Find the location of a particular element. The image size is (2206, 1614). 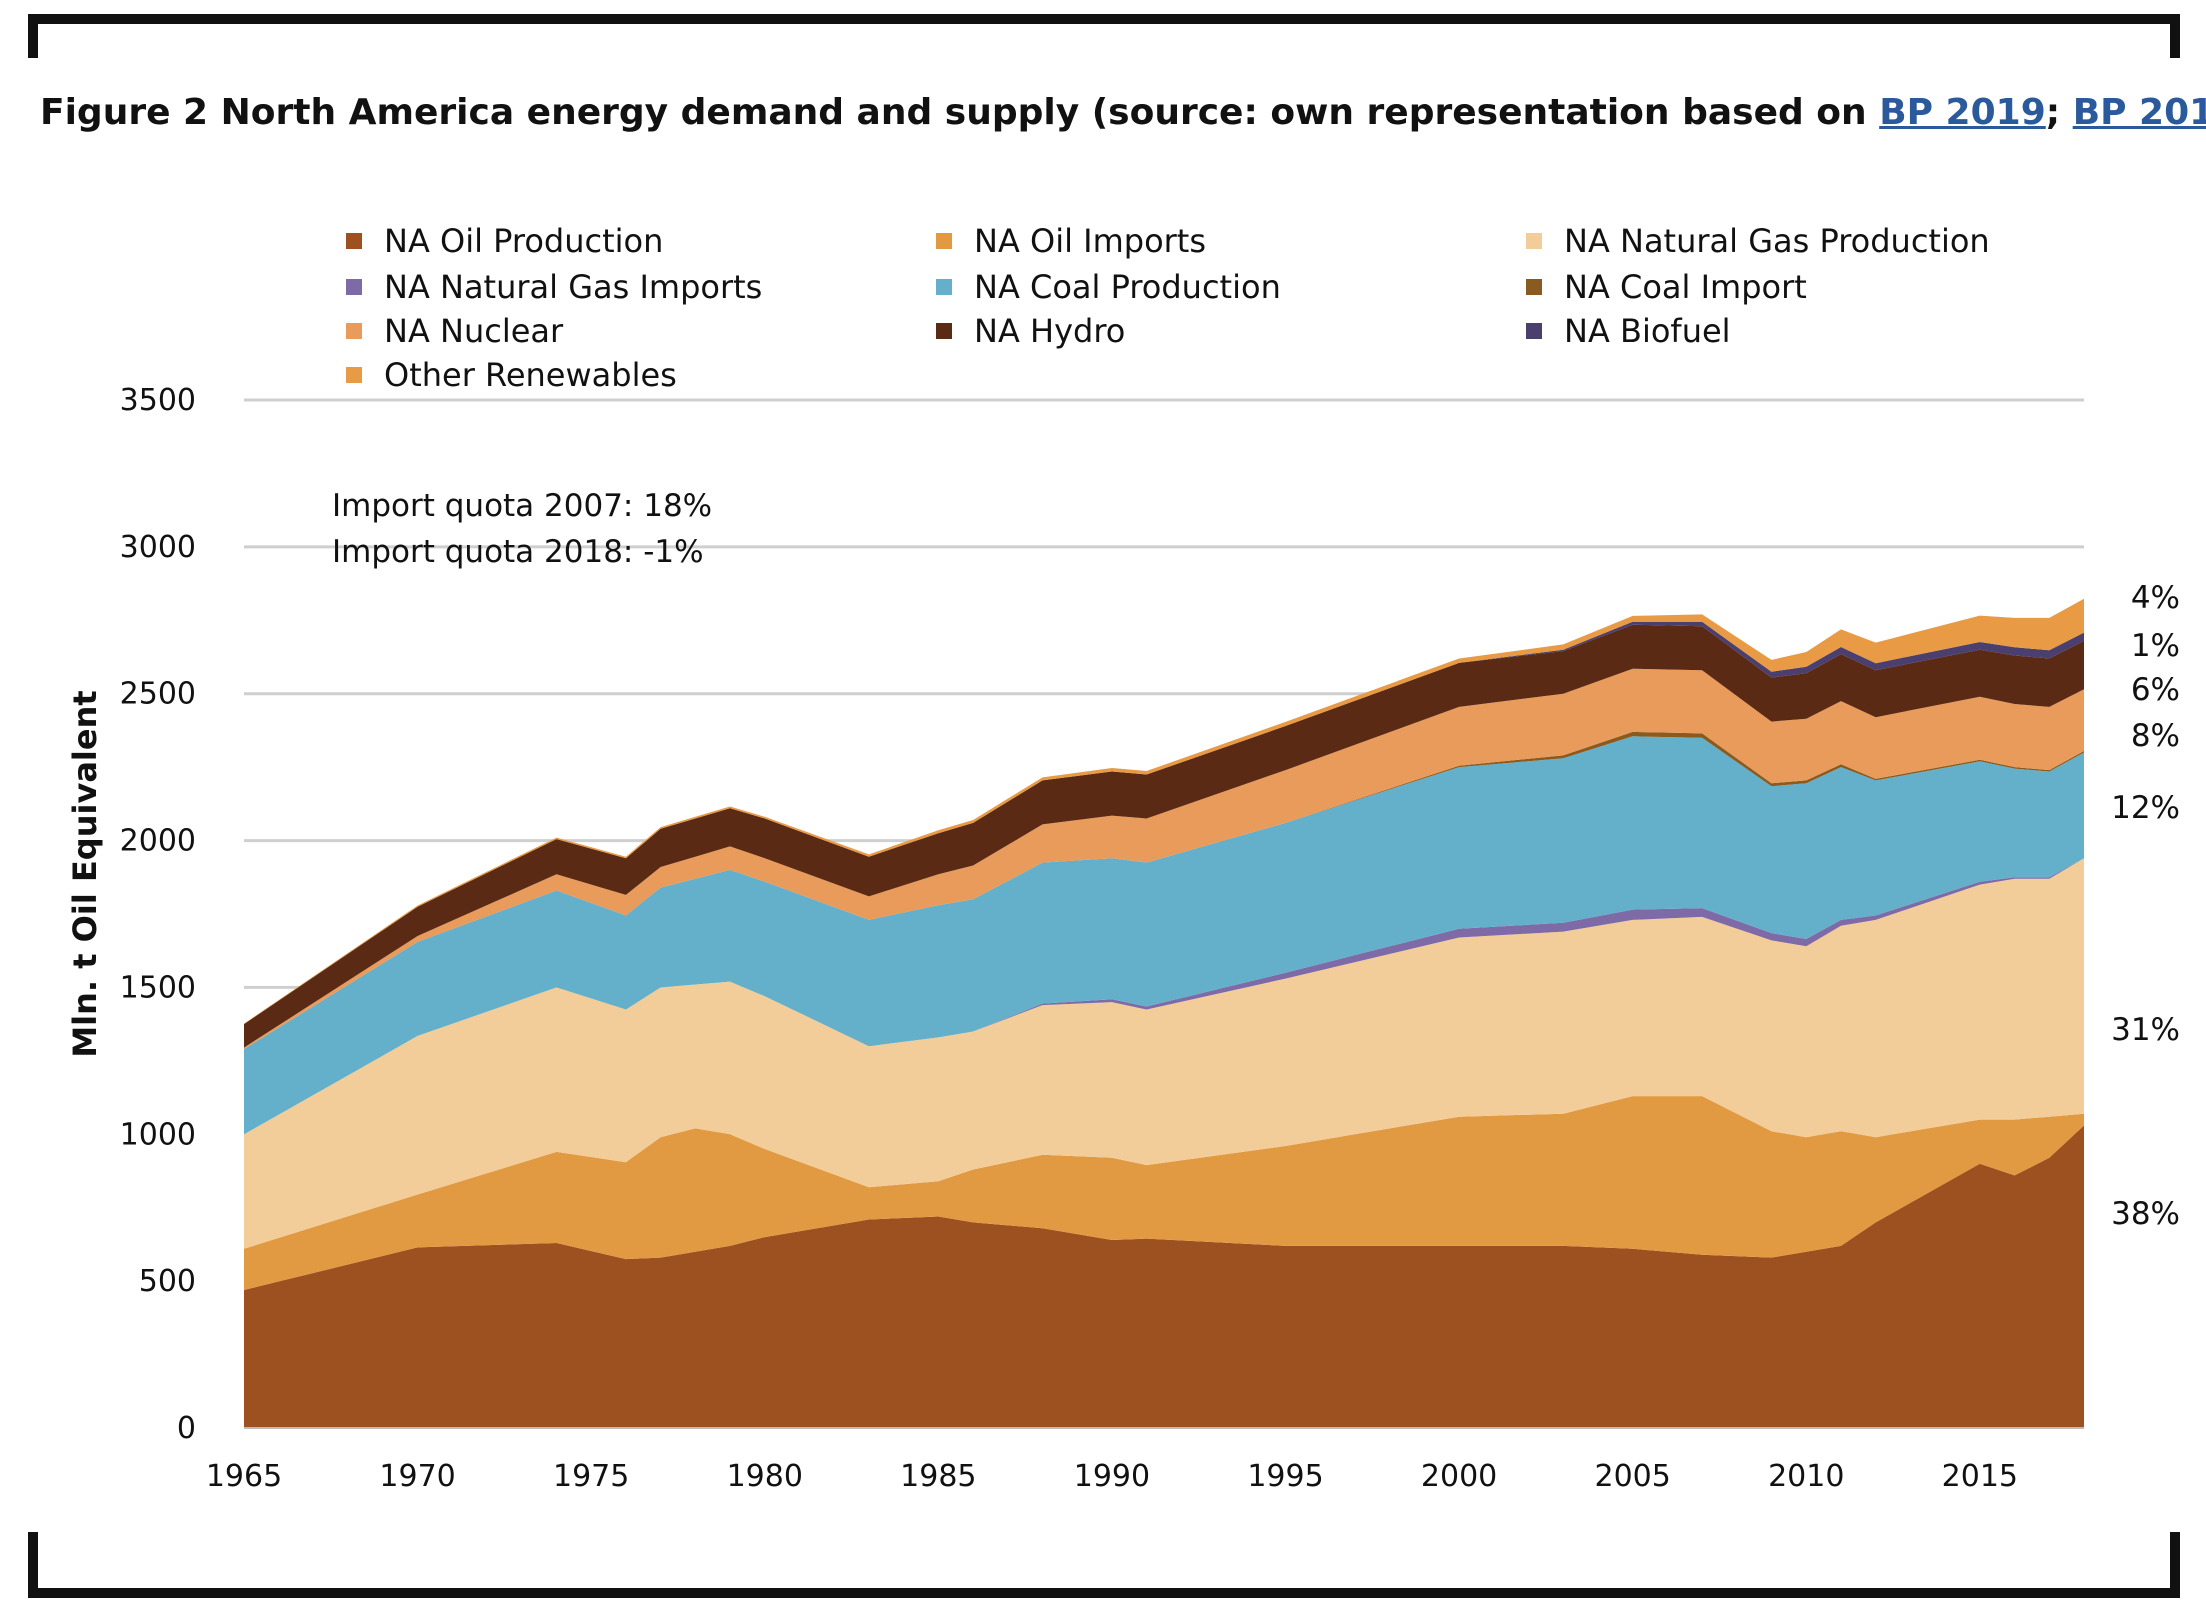

legend-item: NA Biofuel is located at coordinates (1628, 331).